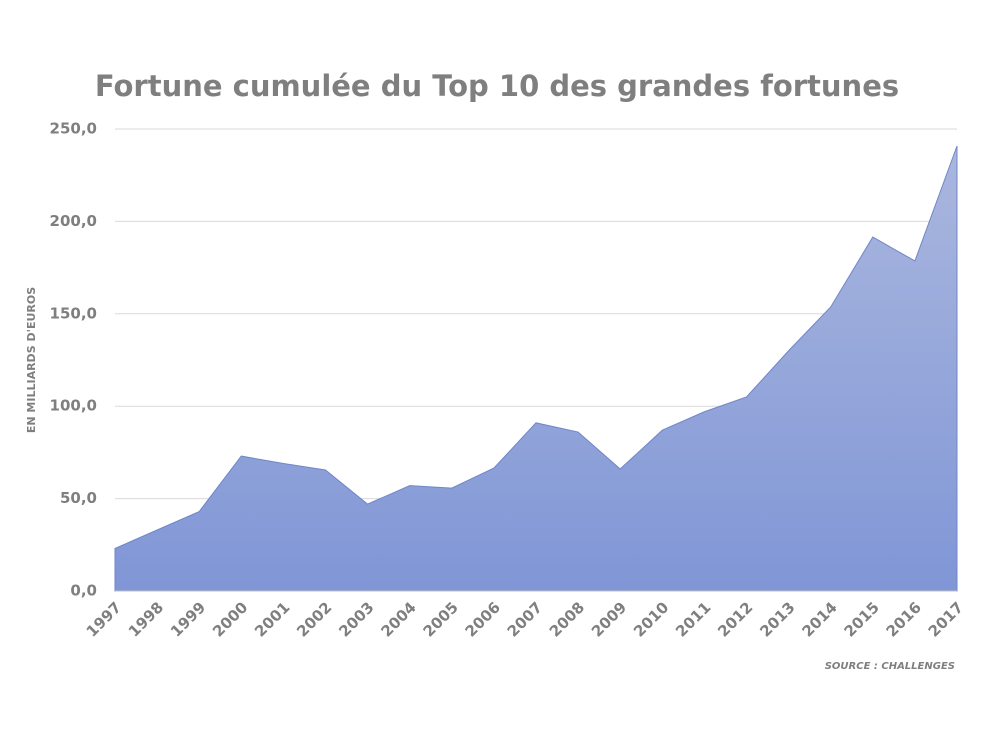  I want to click on x-tick-label: 2010, so click(651, 619).